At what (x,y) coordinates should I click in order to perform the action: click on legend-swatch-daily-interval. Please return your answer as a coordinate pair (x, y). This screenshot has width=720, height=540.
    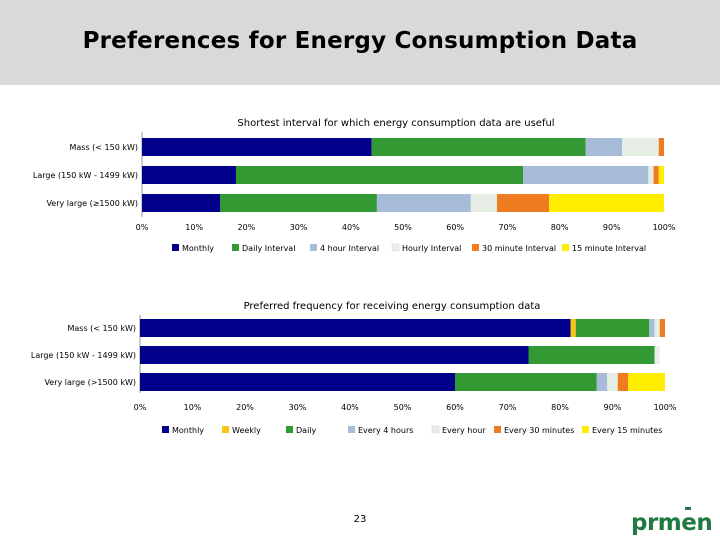
    Looking at the image, I should click on (235, 247).